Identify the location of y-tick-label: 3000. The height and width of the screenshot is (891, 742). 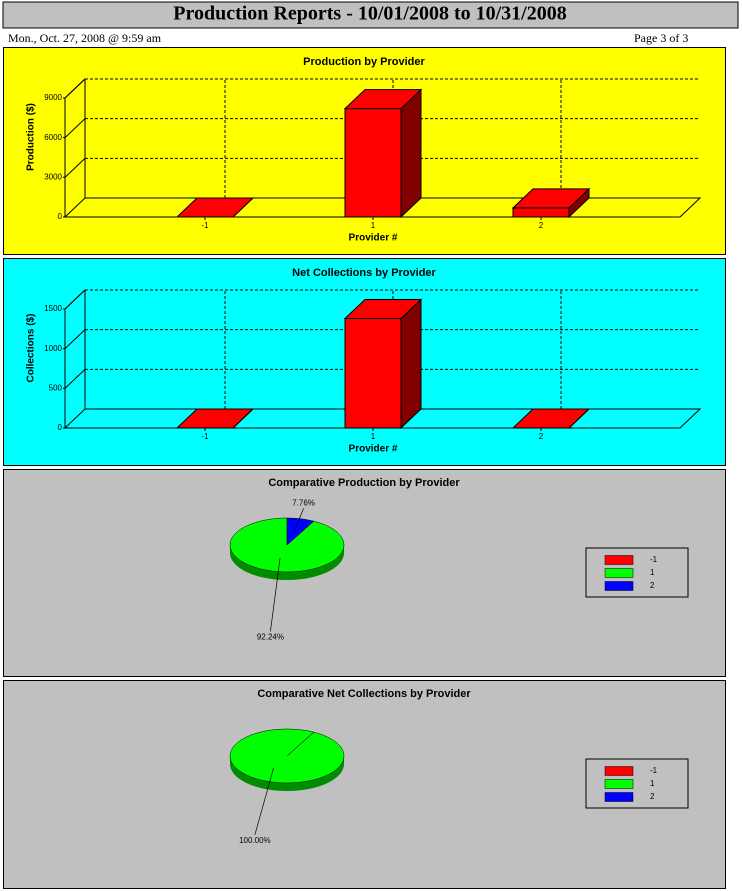
(53, 176).